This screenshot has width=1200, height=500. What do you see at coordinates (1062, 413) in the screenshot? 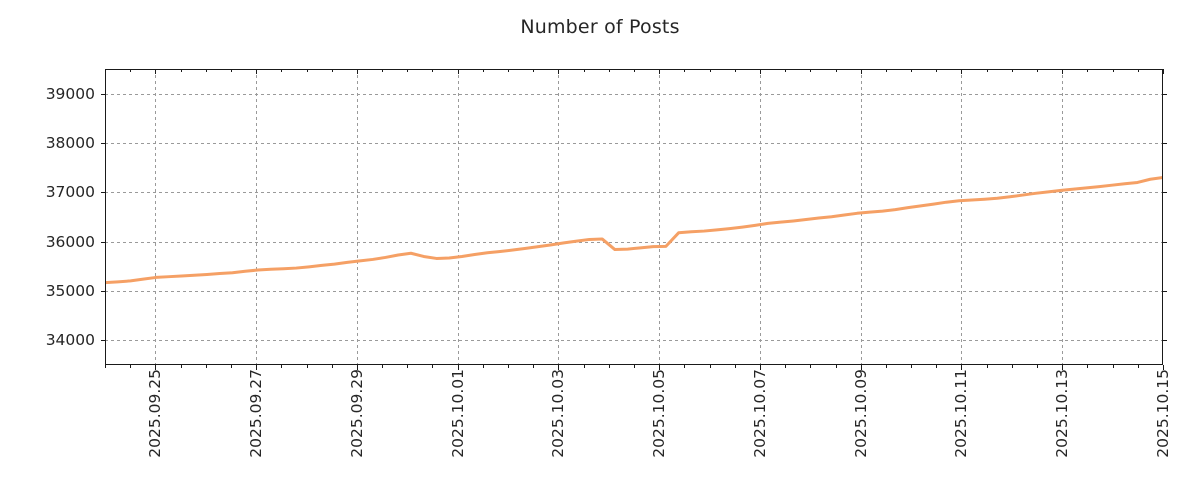
I see `x-tick-label: 2025.10.13` at bounding box center [1062, 413].